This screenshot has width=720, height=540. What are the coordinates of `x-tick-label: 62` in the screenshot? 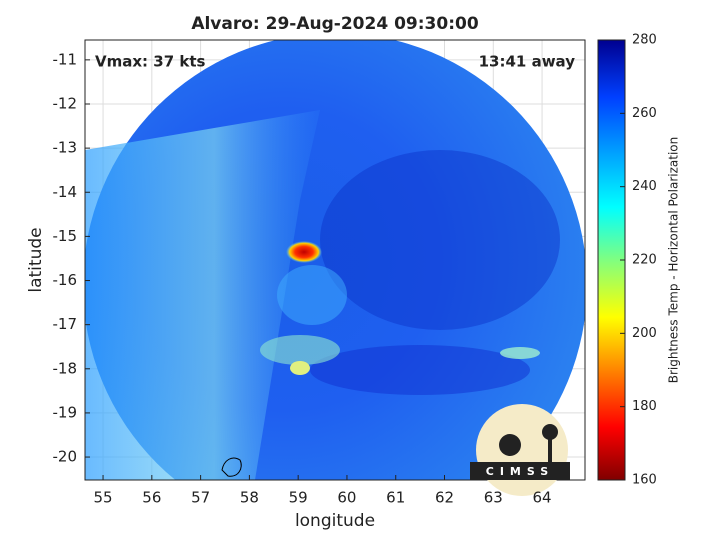 It's located at (444, 498).